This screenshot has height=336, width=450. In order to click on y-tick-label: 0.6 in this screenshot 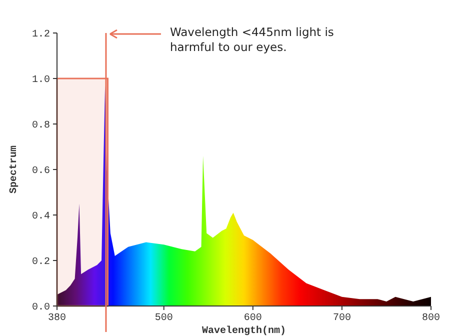, I will do `click(41, 171)`.